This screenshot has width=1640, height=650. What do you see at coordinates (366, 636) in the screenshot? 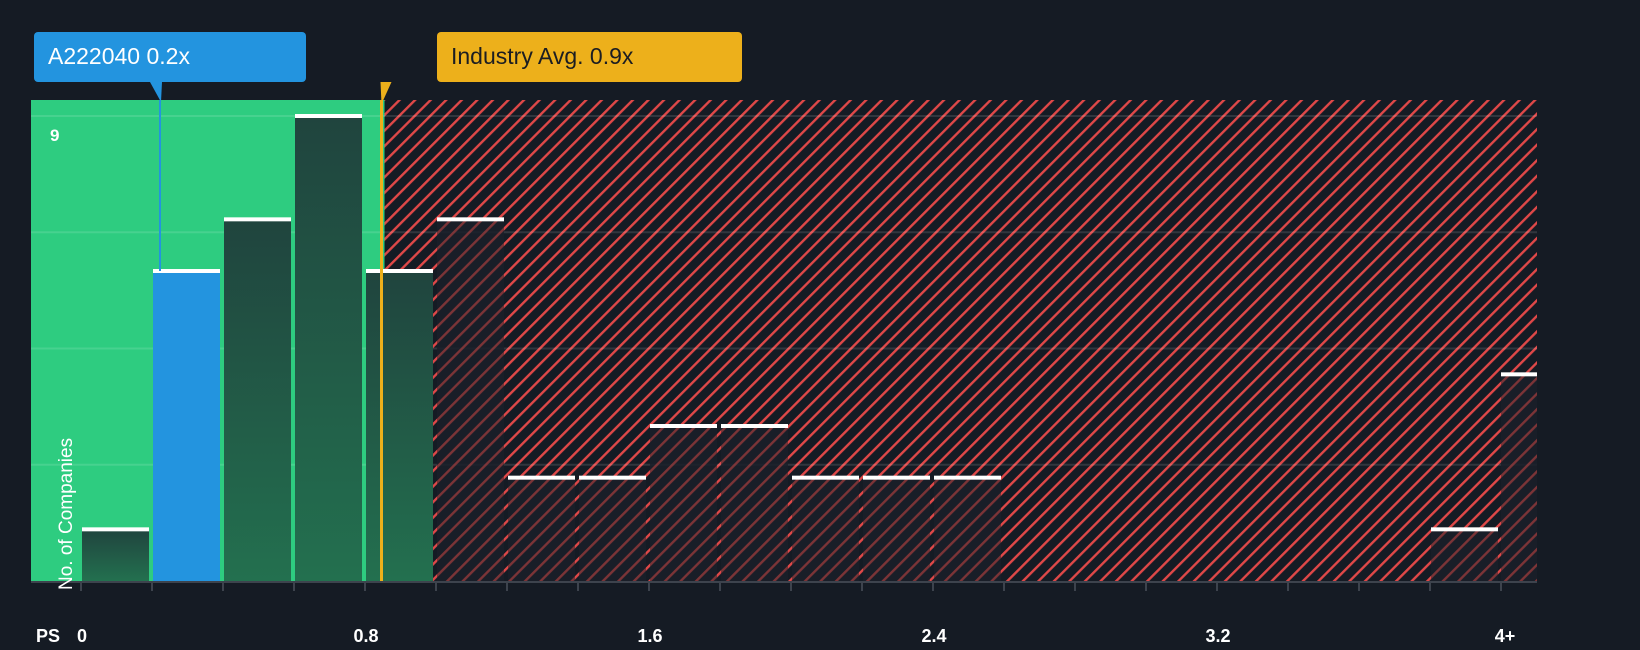
I see `x-tick-label: 0.8` at bounding box center [366, 636].